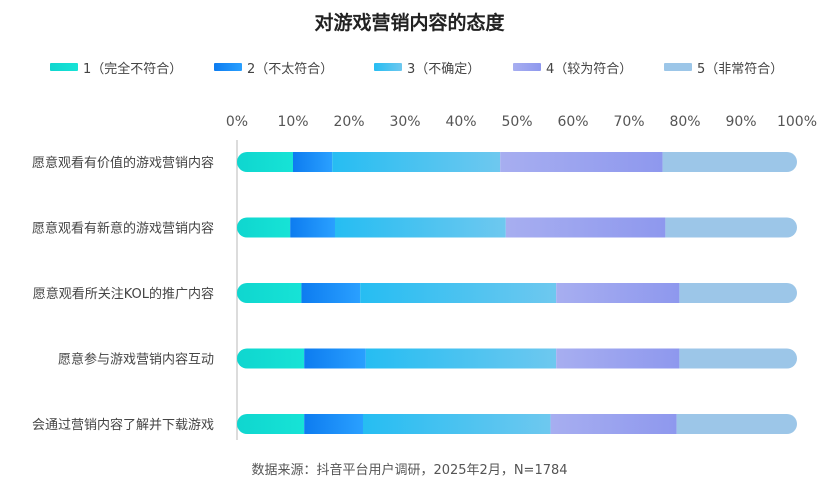  I want to click on x-tick-label: 80%, so click(684, 122).